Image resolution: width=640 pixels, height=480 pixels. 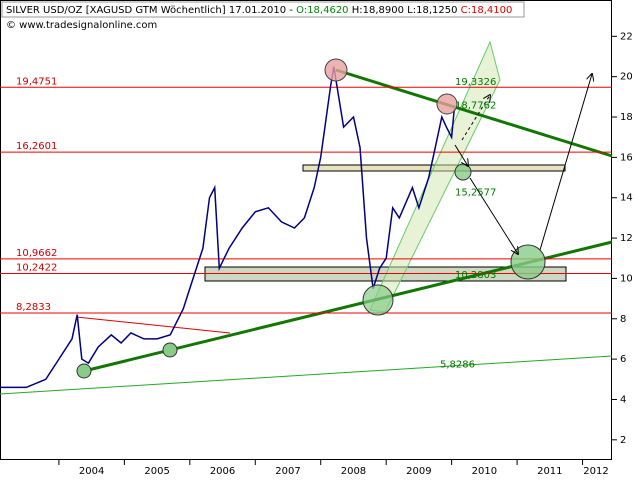 I want to click on high: H:18,8900, so click(x=378, y=10).